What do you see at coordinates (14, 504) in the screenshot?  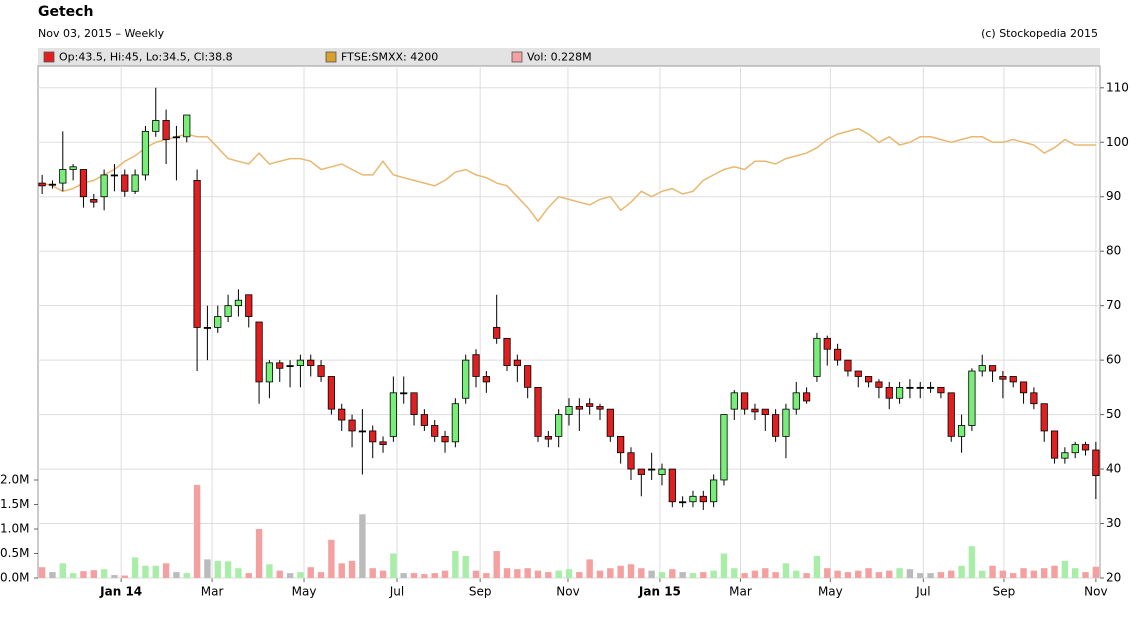 I see `y2-tick-label: 1.5M` at bounding box center [14, 504].